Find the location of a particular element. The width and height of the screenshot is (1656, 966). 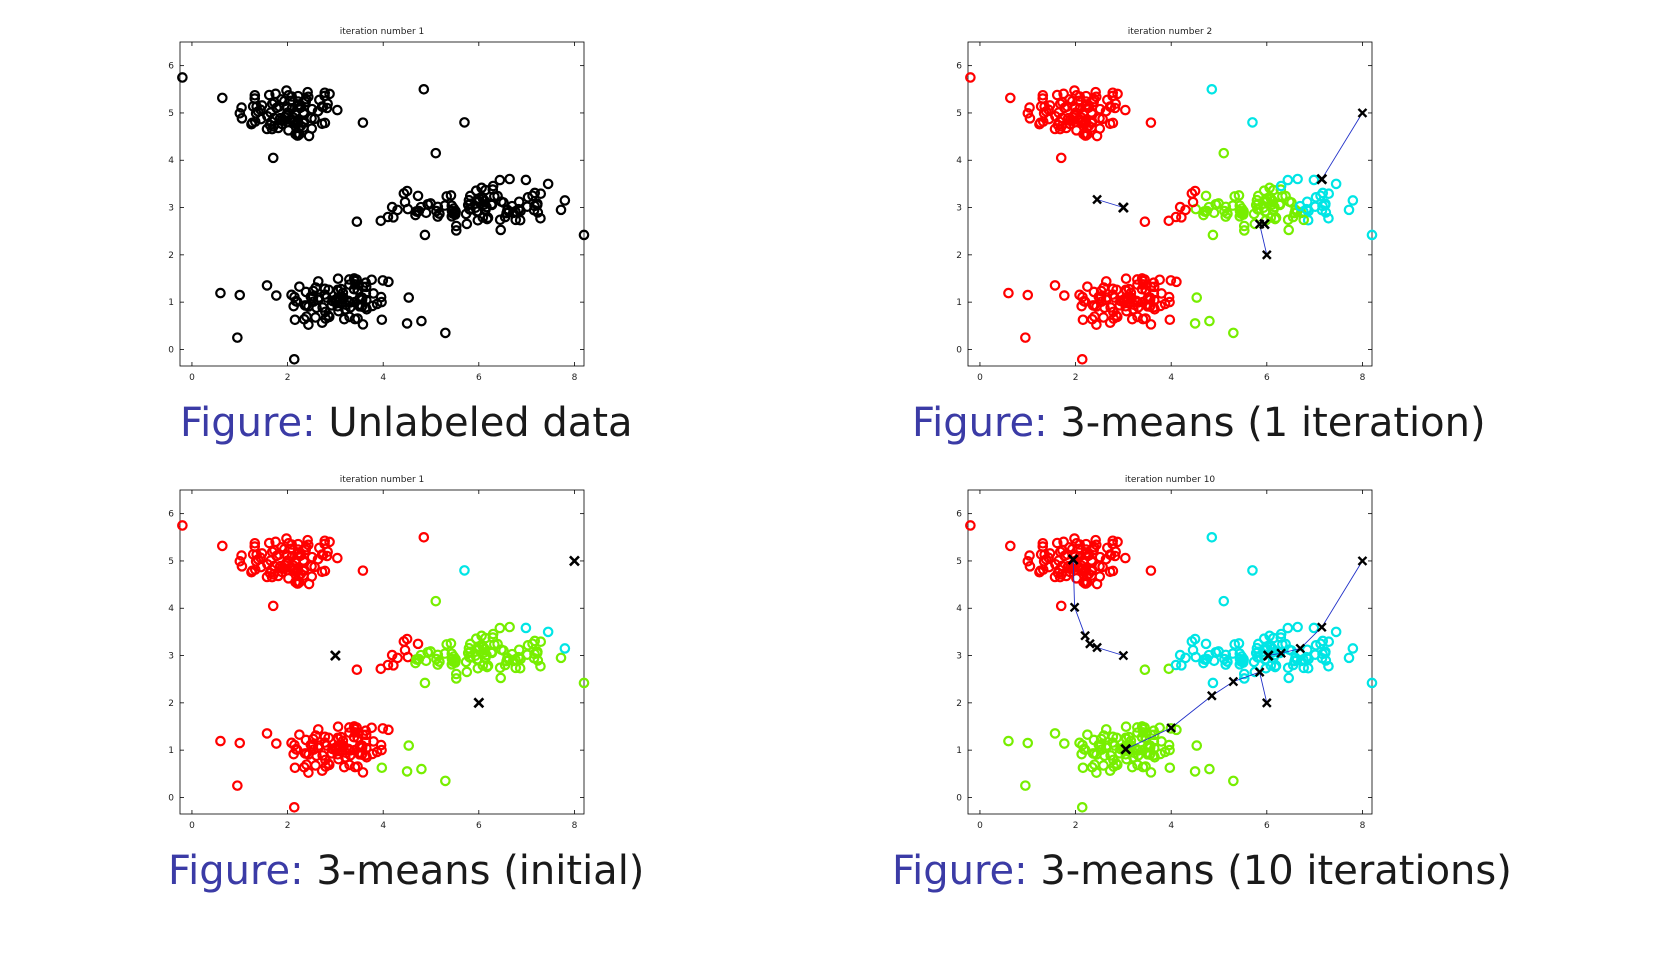

y-tick-label: 3 is located at coordinates (171, 657).